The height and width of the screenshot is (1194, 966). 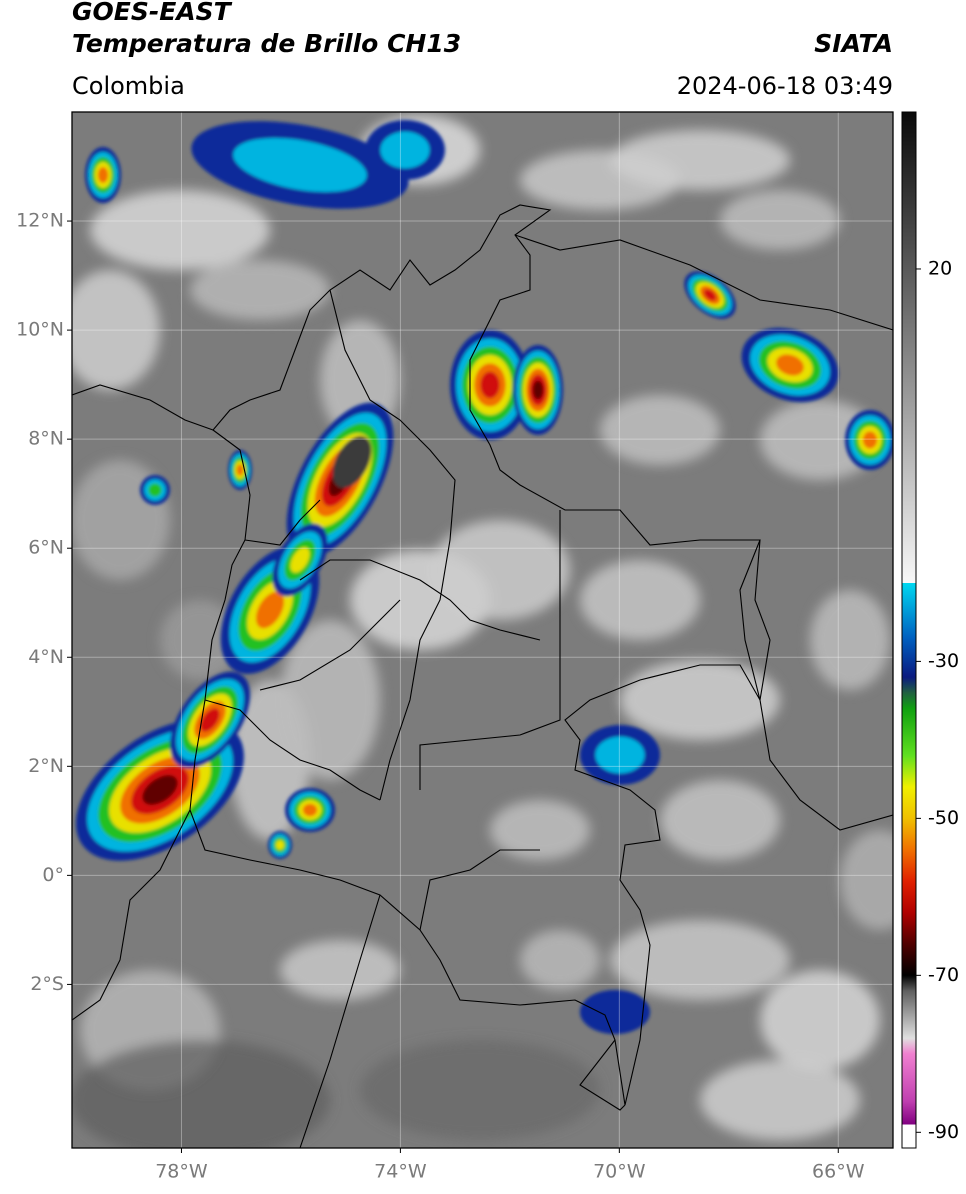 What do you see at coordinates (46, 548) in the screenshot?
I see `y-tick-label: 6°N` at bounding box center [46, 548].